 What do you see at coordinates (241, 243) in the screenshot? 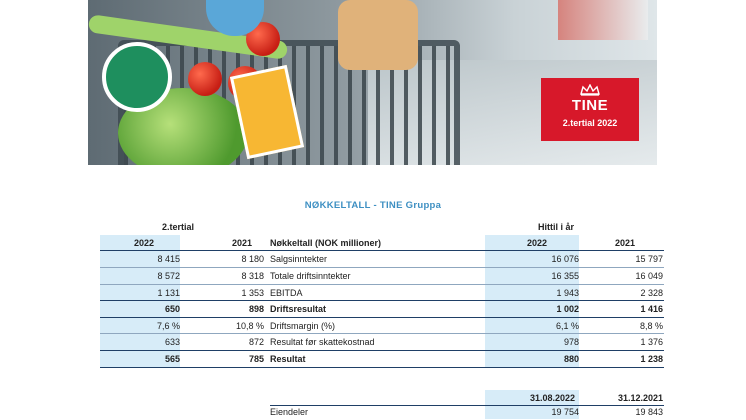
I see `header-2021-period: 2021` at bounding box center [241, 243].